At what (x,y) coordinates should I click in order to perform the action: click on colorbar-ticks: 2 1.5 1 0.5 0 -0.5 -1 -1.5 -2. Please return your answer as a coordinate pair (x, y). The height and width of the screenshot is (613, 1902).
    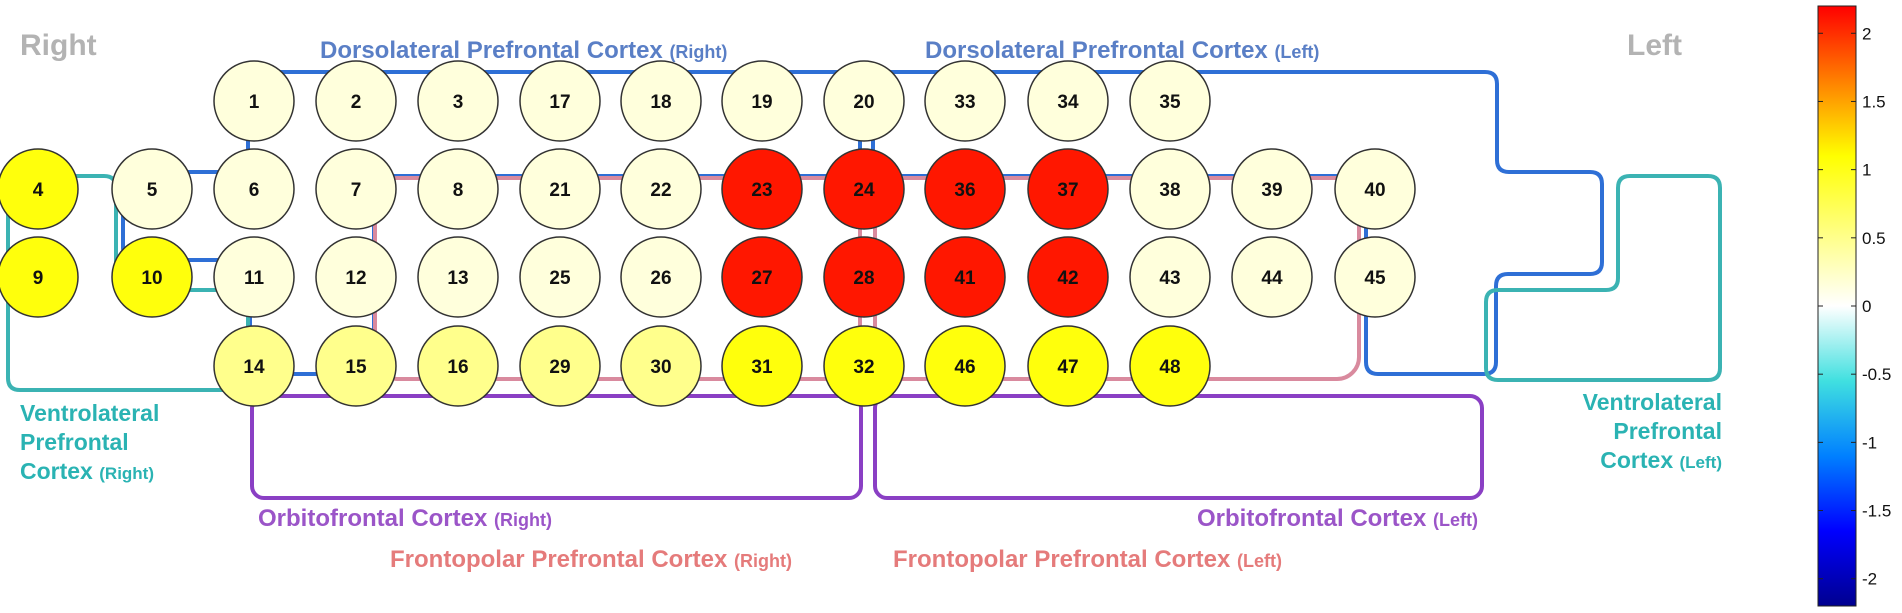
    Looking at the image, I should click on (1854, 306).